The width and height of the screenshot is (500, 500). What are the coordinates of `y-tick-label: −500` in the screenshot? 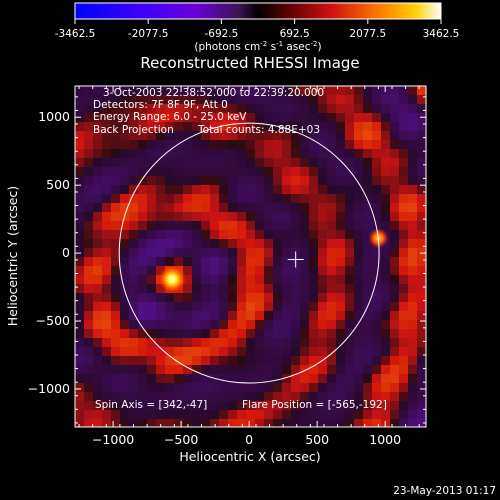 It's located at (53, 320).